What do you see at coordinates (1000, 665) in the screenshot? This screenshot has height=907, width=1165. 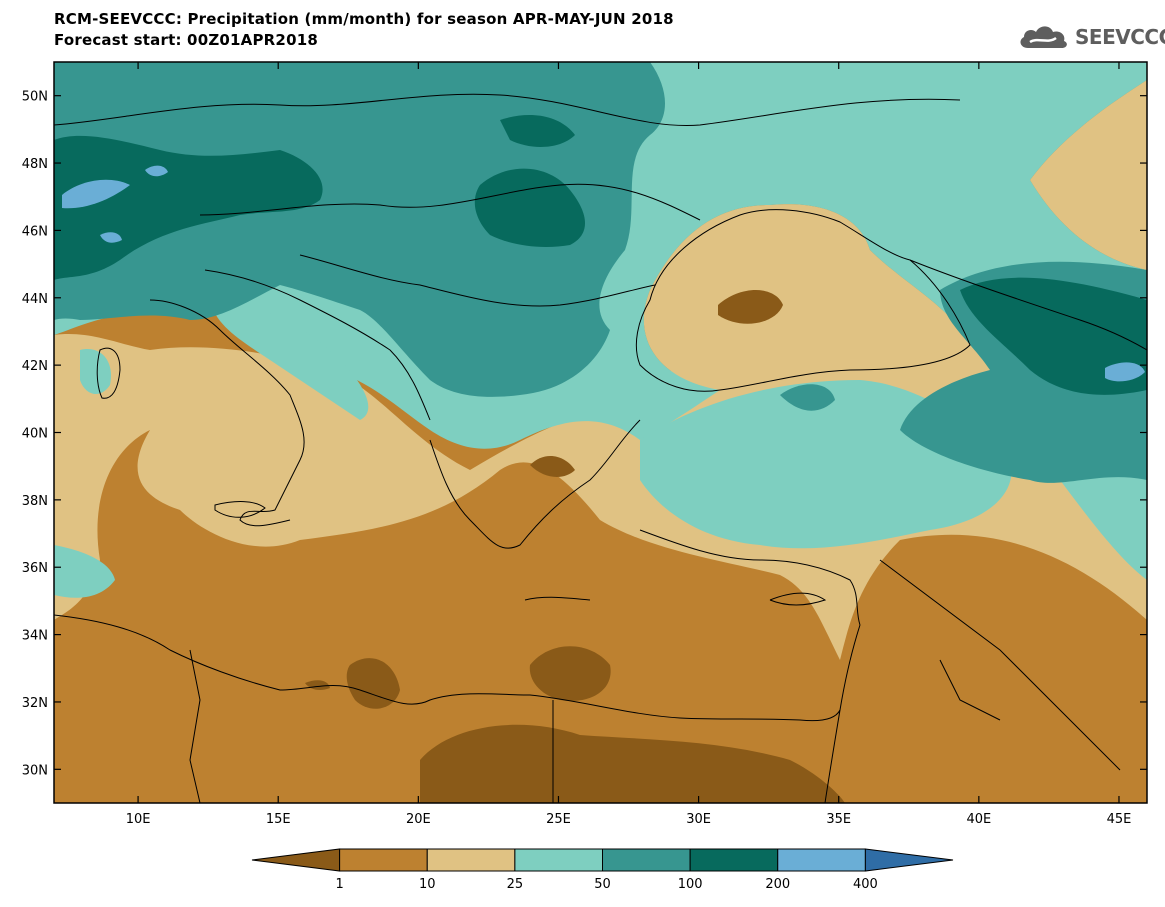 I see `border-middle-east` at bounding box center [1000, 665].